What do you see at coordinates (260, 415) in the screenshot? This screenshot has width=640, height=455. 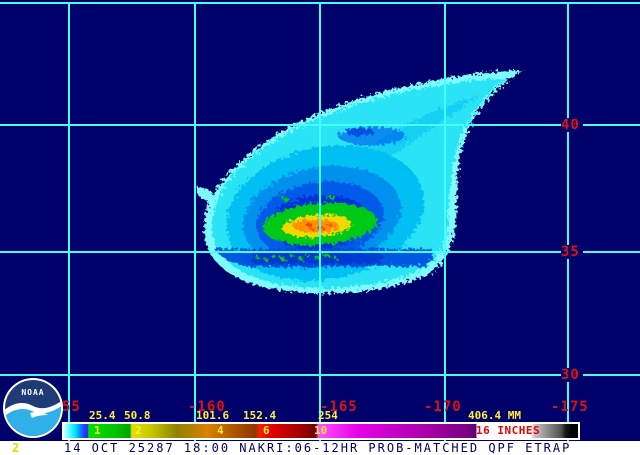 I see `mm-label-152: 152.4` at bounding box center [260, 415].